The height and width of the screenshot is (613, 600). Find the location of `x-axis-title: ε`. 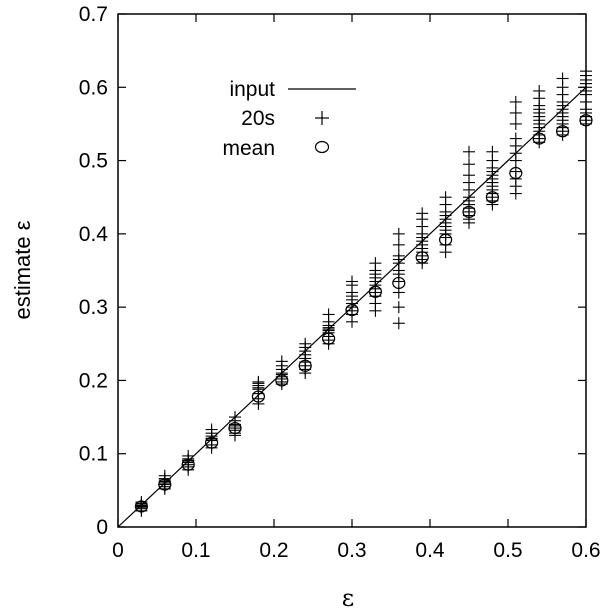

x-axis-title: ε is located at coordinates (348, 598).